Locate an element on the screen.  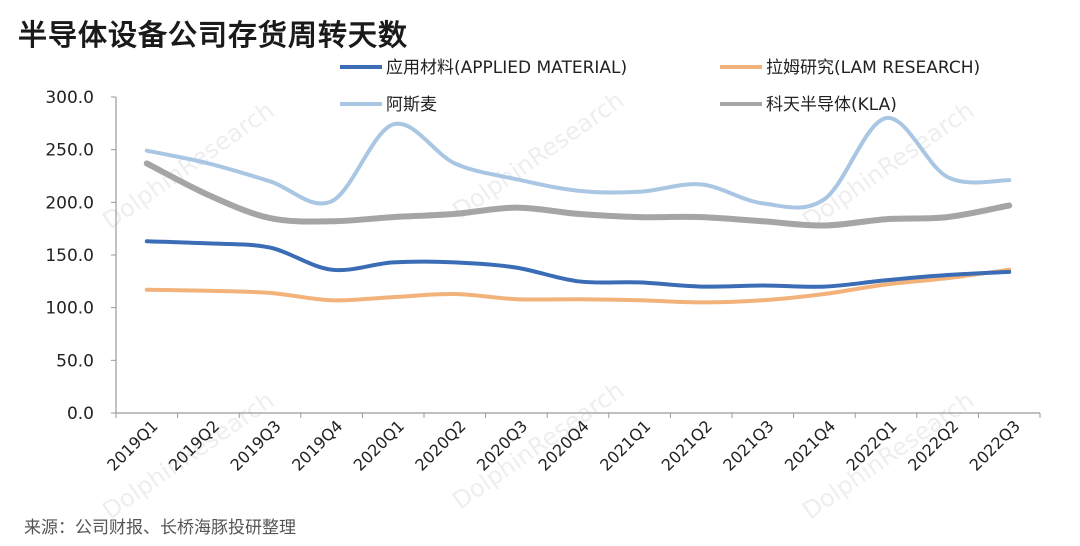
source-note: 来源：公司财报、长桥海豚投研整理 is located at coordinates (160, 528).